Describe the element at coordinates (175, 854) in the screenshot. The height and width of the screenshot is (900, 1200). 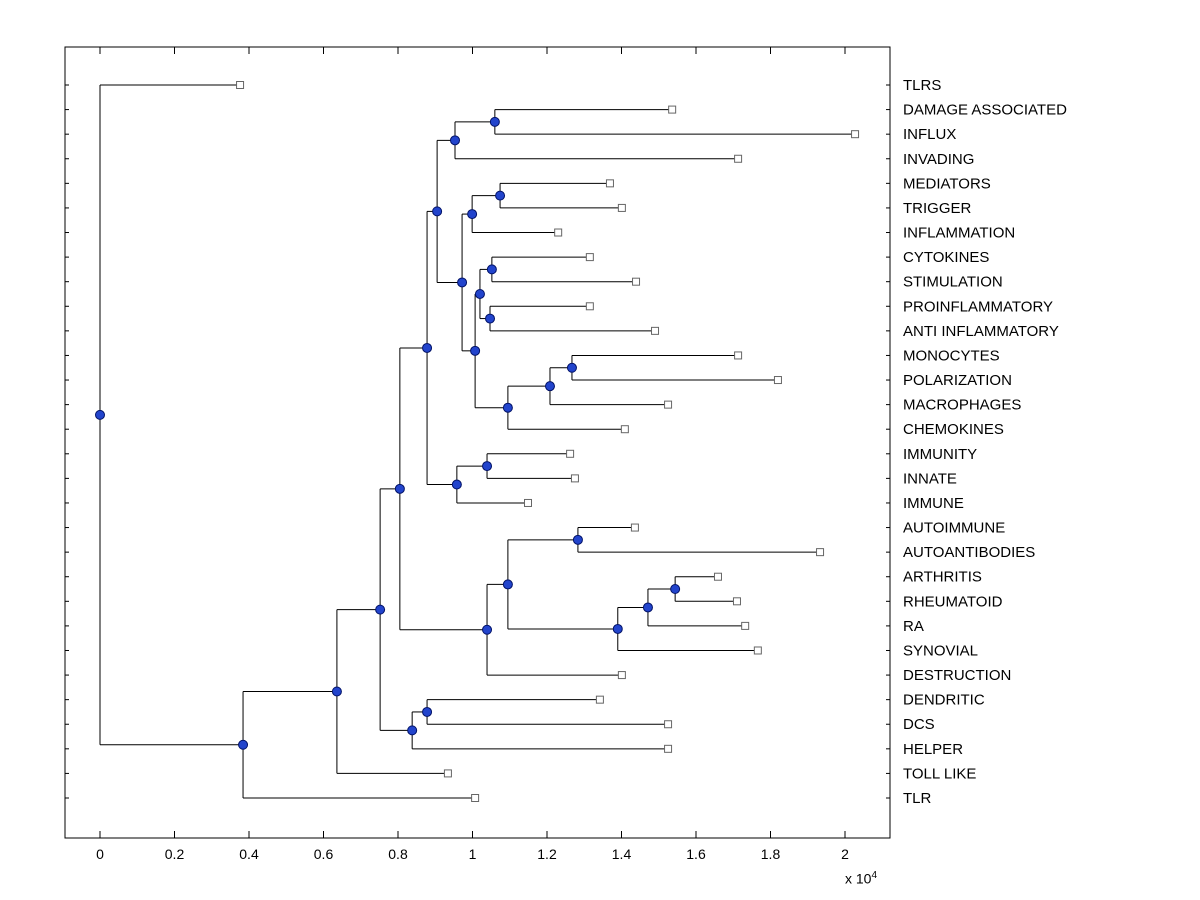
I see `x-axis-tick-label: 0.2` at that location.